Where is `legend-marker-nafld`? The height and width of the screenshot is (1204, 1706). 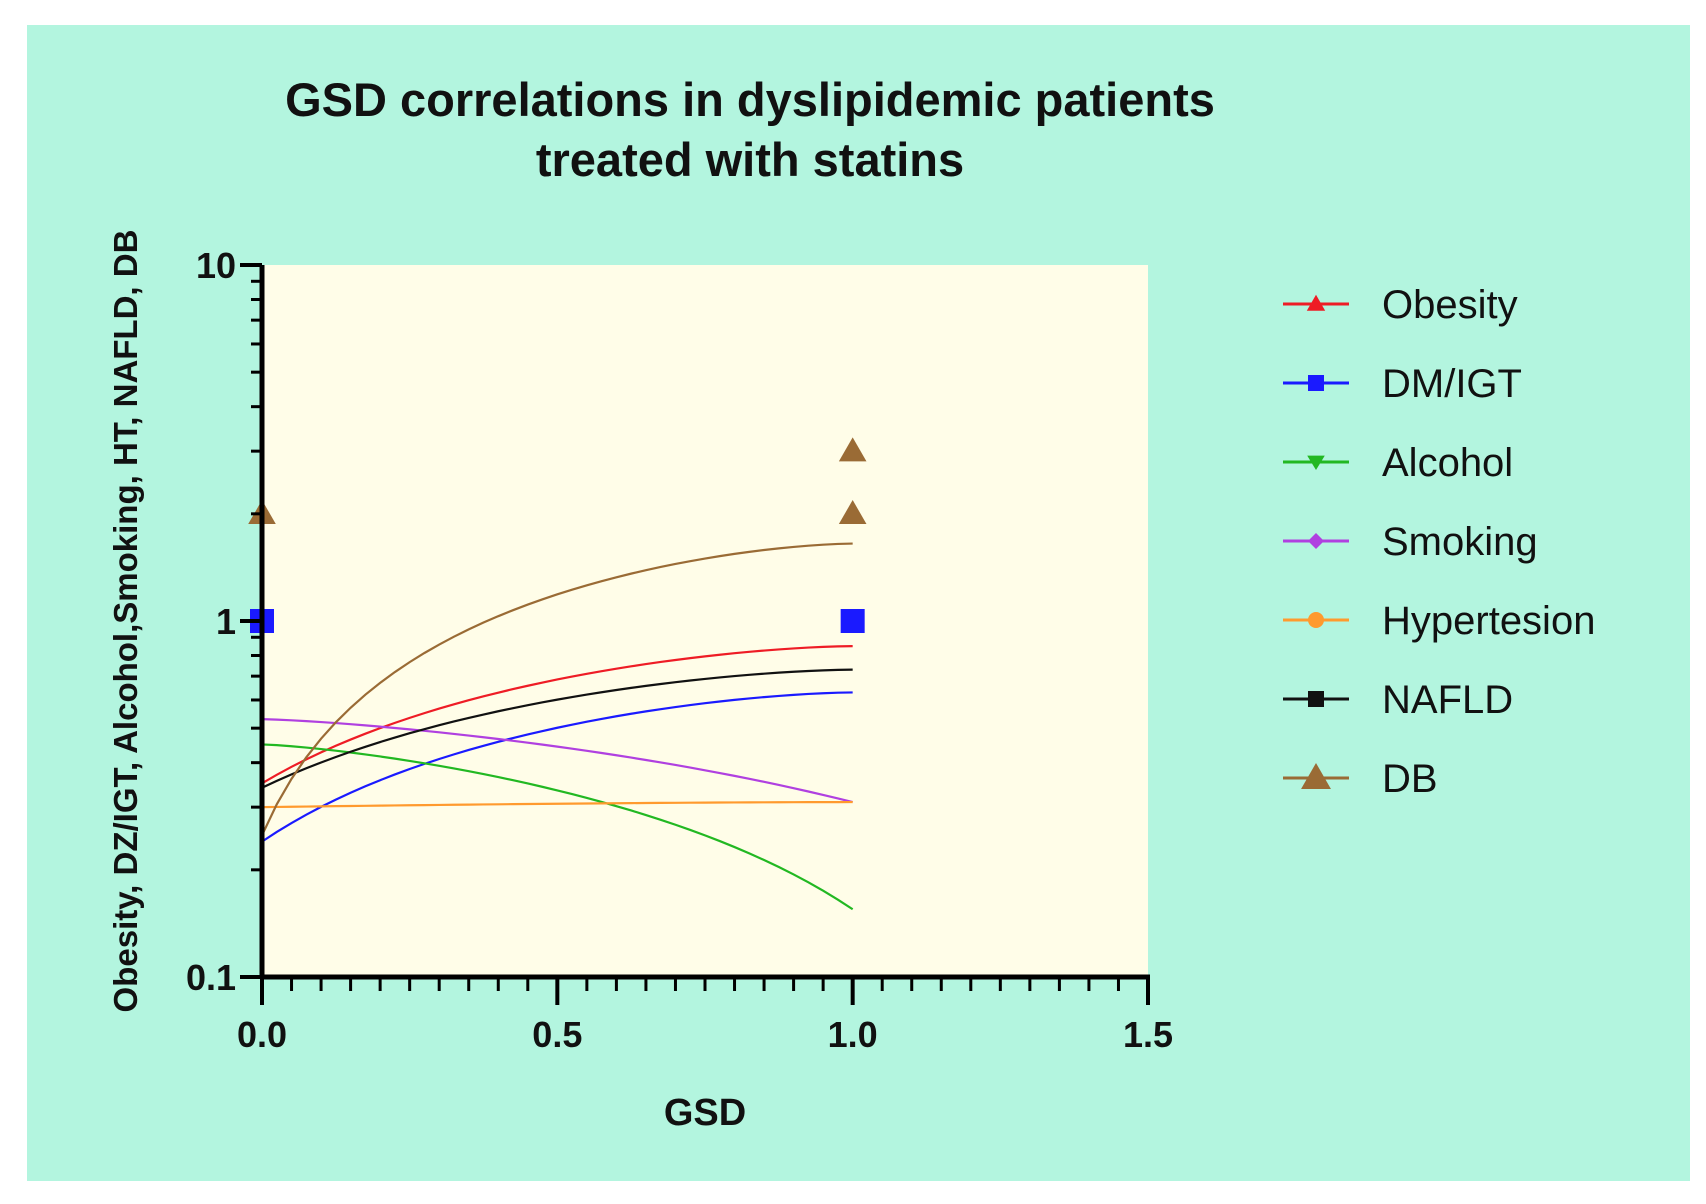 legend-marker-nafld is located at coordinates (1316, 699).